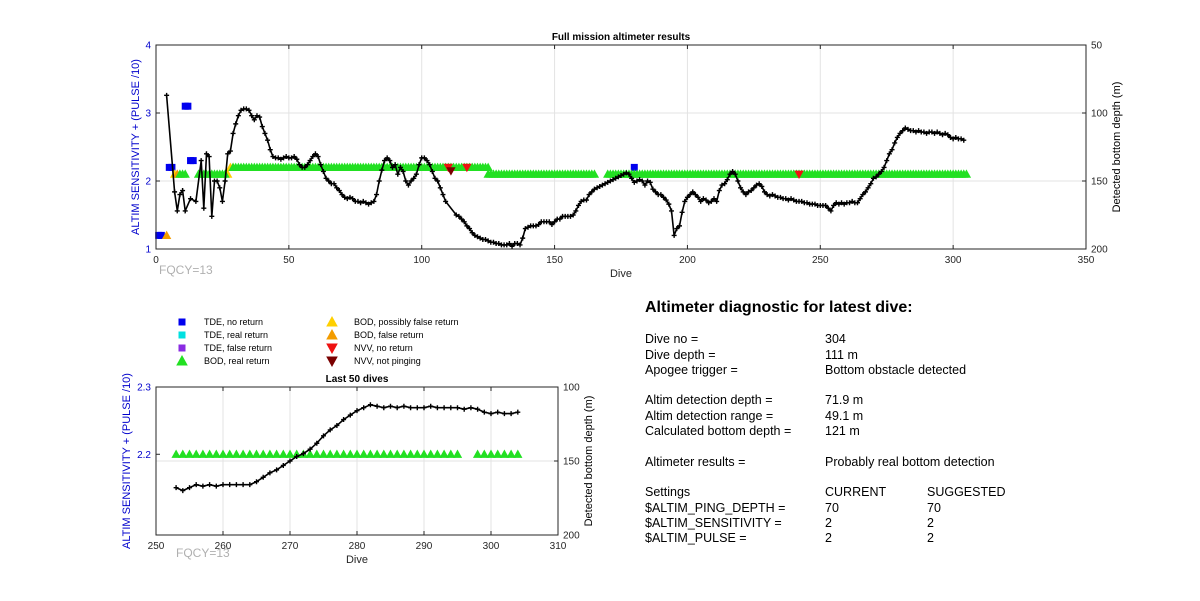 The height and width of the screenshot is (601, 1200). I want to click on diagnostic-value: 121 m, so click(842, 431).